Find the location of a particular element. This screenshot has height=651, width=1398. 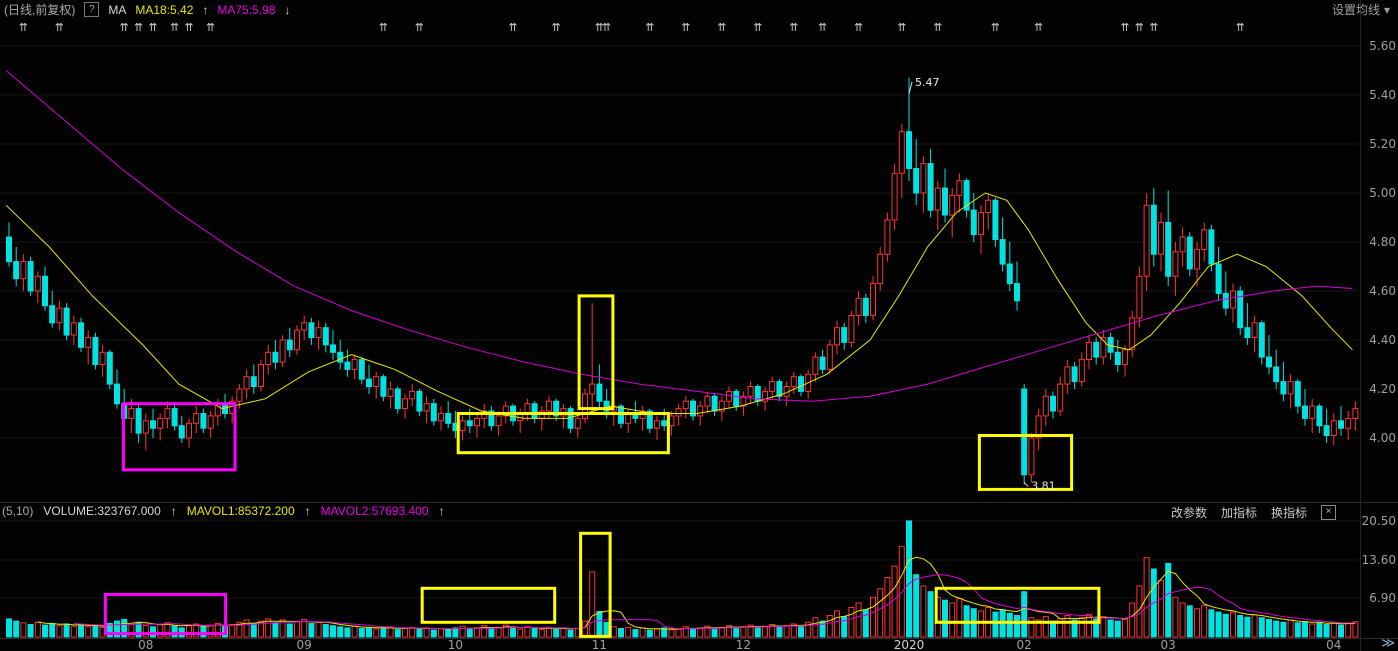

indicator-toolbar: 改参数 加指标 换指标 × is located at coordinates (1253, 512).